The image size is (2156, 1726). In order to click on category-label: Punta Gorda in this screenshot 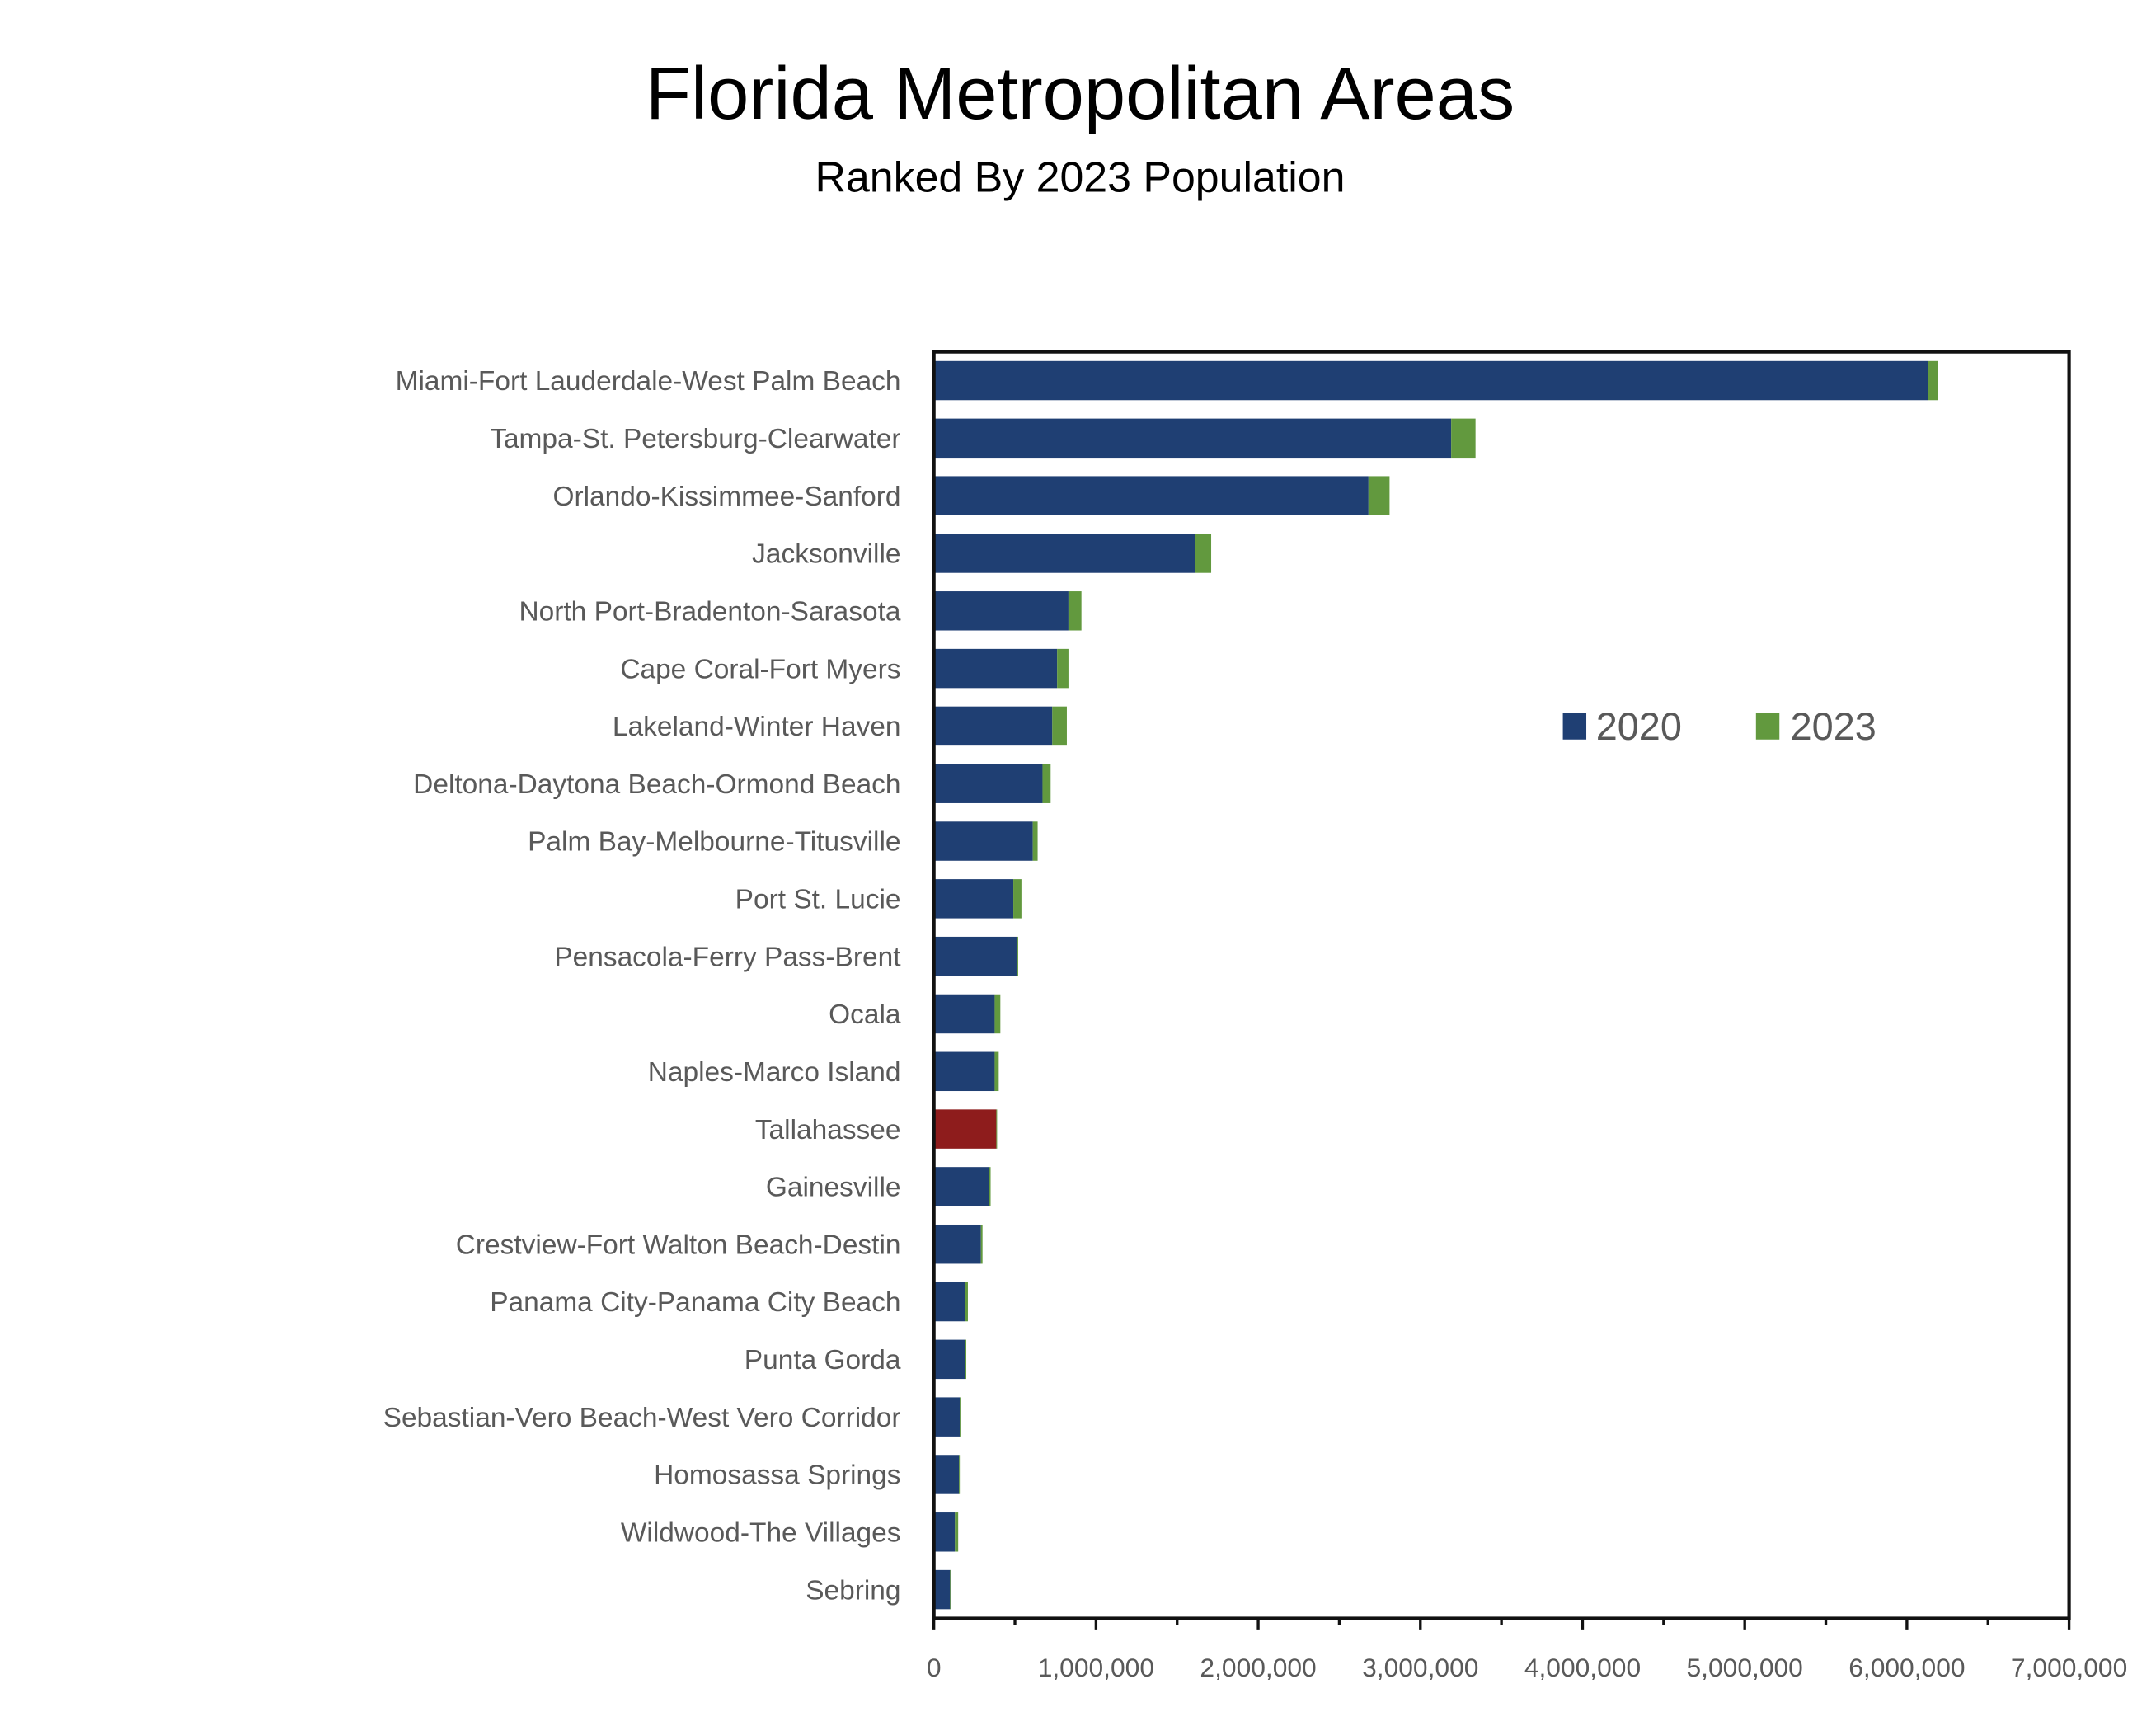, I will do `click(823, 1361)`.